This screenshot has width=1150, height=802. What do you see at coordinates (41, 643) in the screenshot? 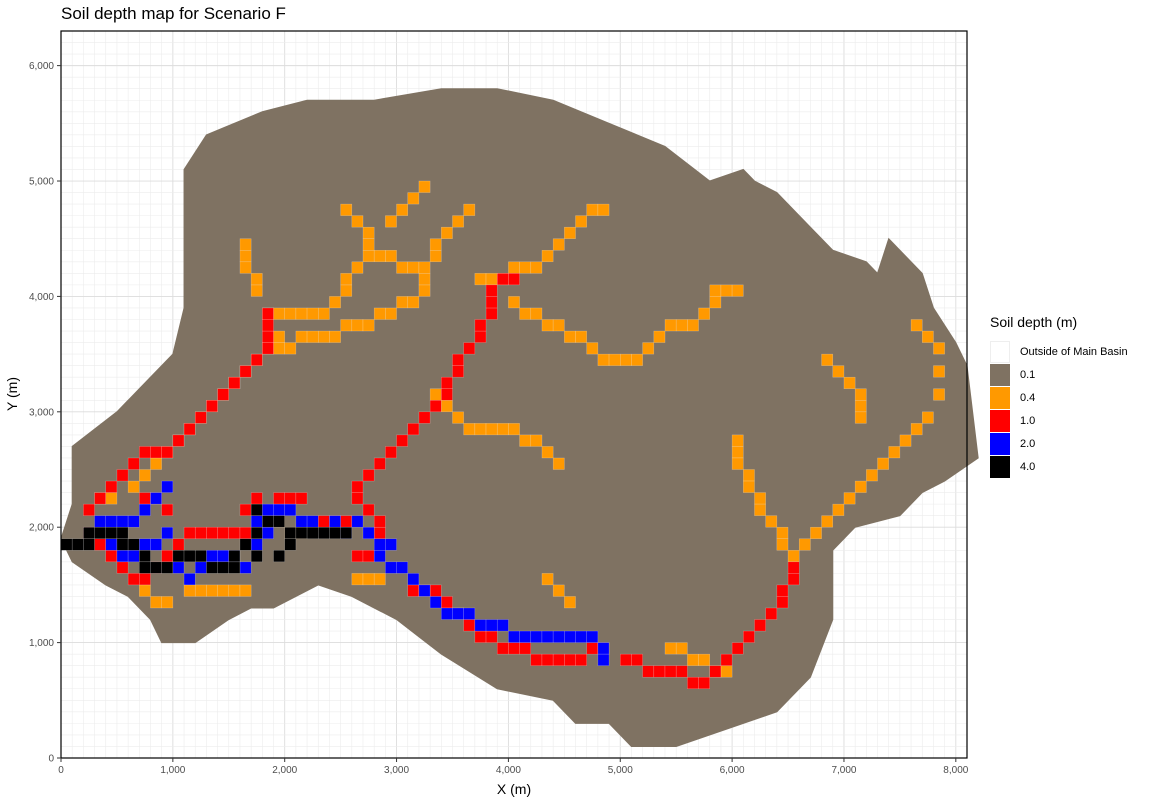
I see `y-tick-label: 1,000` at bounding box center [41, 643].